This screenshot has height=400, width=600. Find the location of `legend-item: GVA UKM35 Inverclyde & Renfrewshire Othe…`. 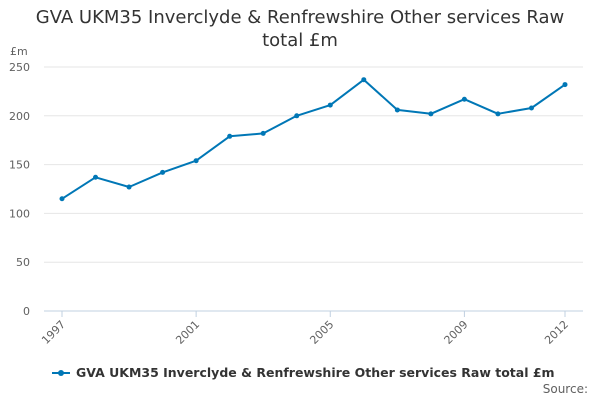

legend-item: GVA UKM35 Inverclyde & Renfrewshire Othe… is located at coordinates (303, 372).